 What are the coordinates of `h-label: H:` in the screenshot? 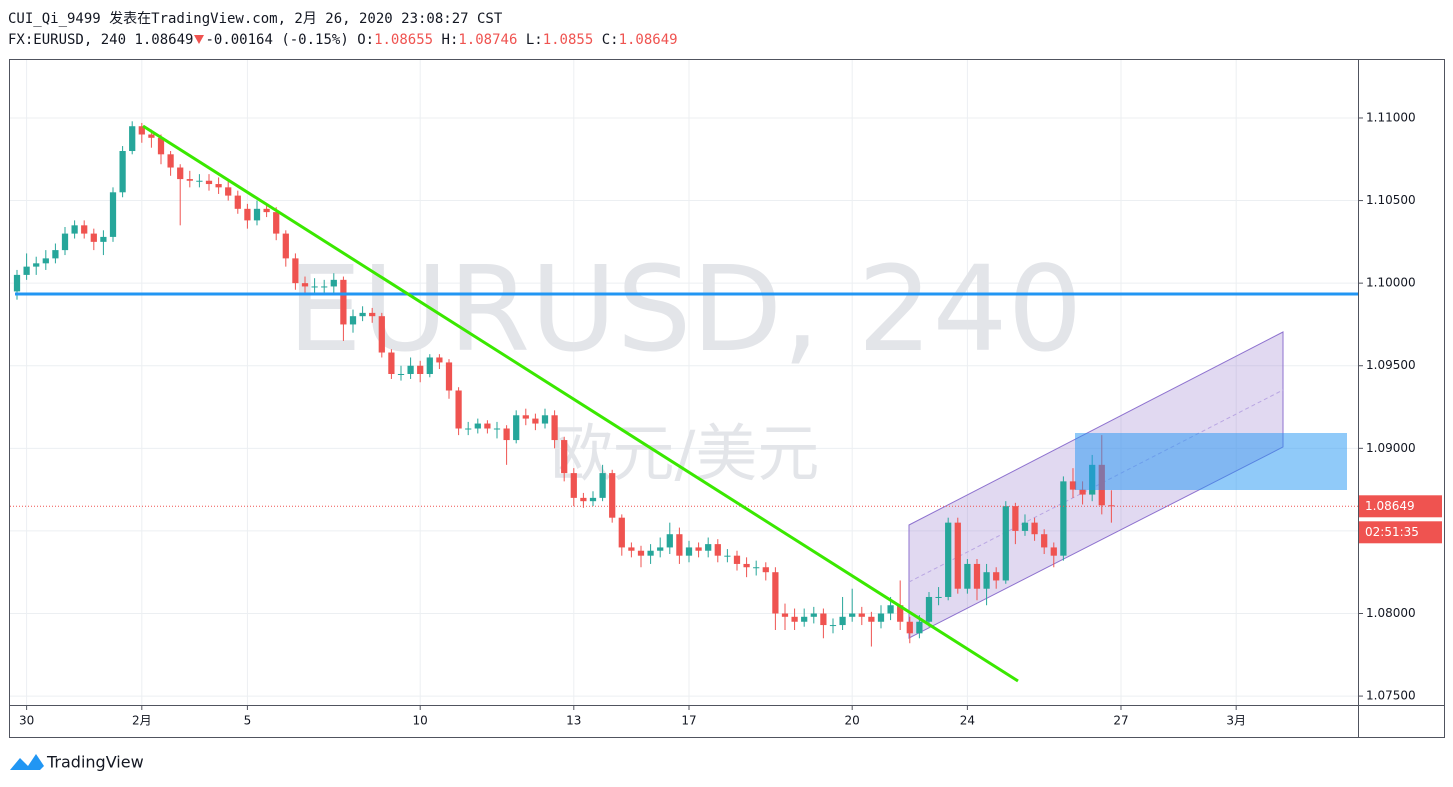 It's located at (450, 40).